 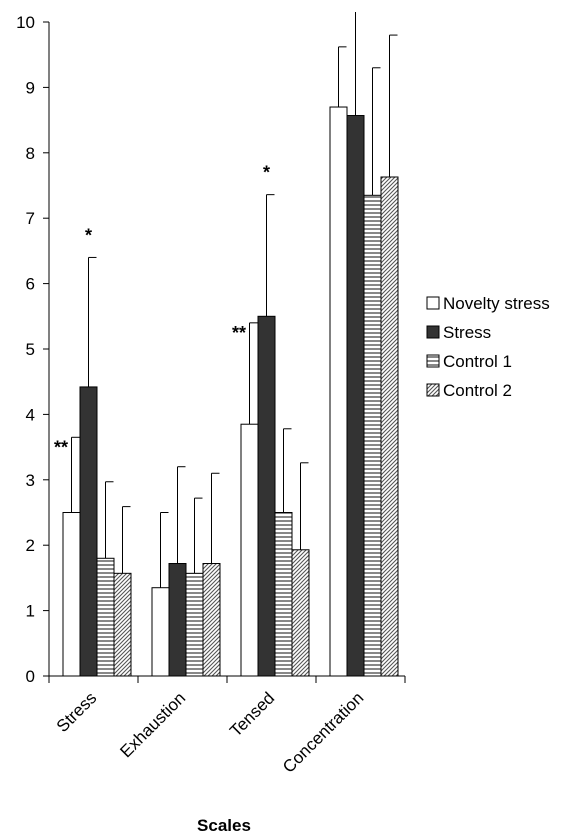 What do you see at coordinates (477, 361) in the screenshot?
I see `legend-entry-label: Control 1` at bounding box center [477, 361].